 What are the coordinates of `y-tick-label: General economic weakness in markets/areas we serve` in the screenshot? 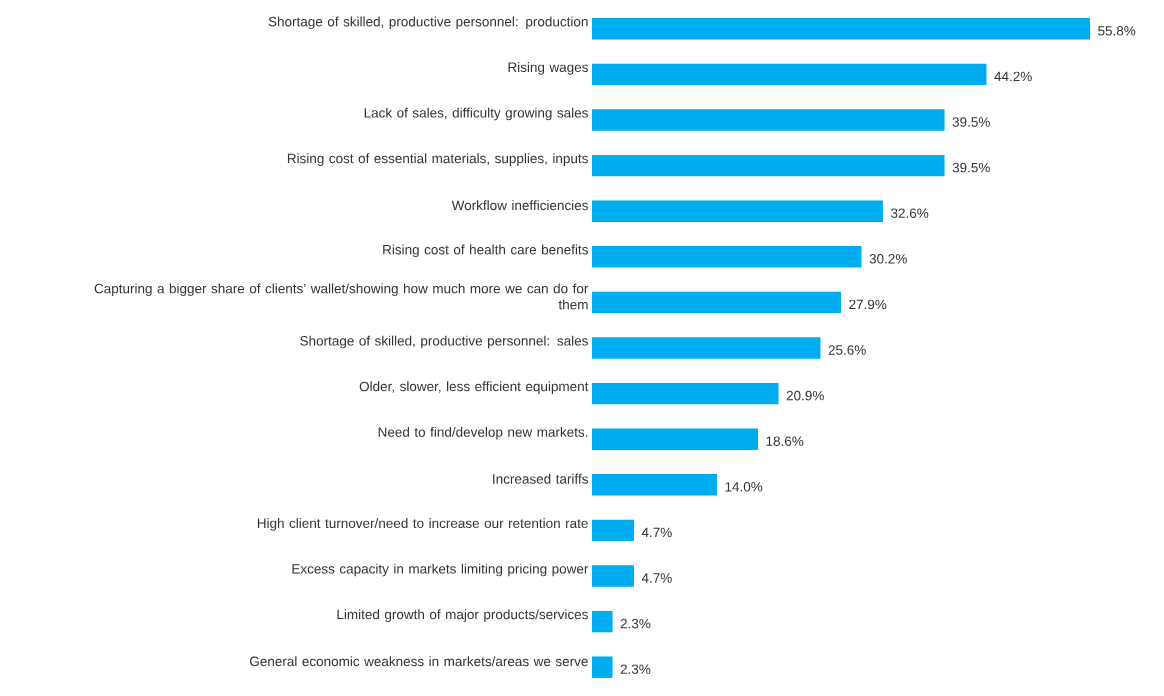 It's located at (419, 661).